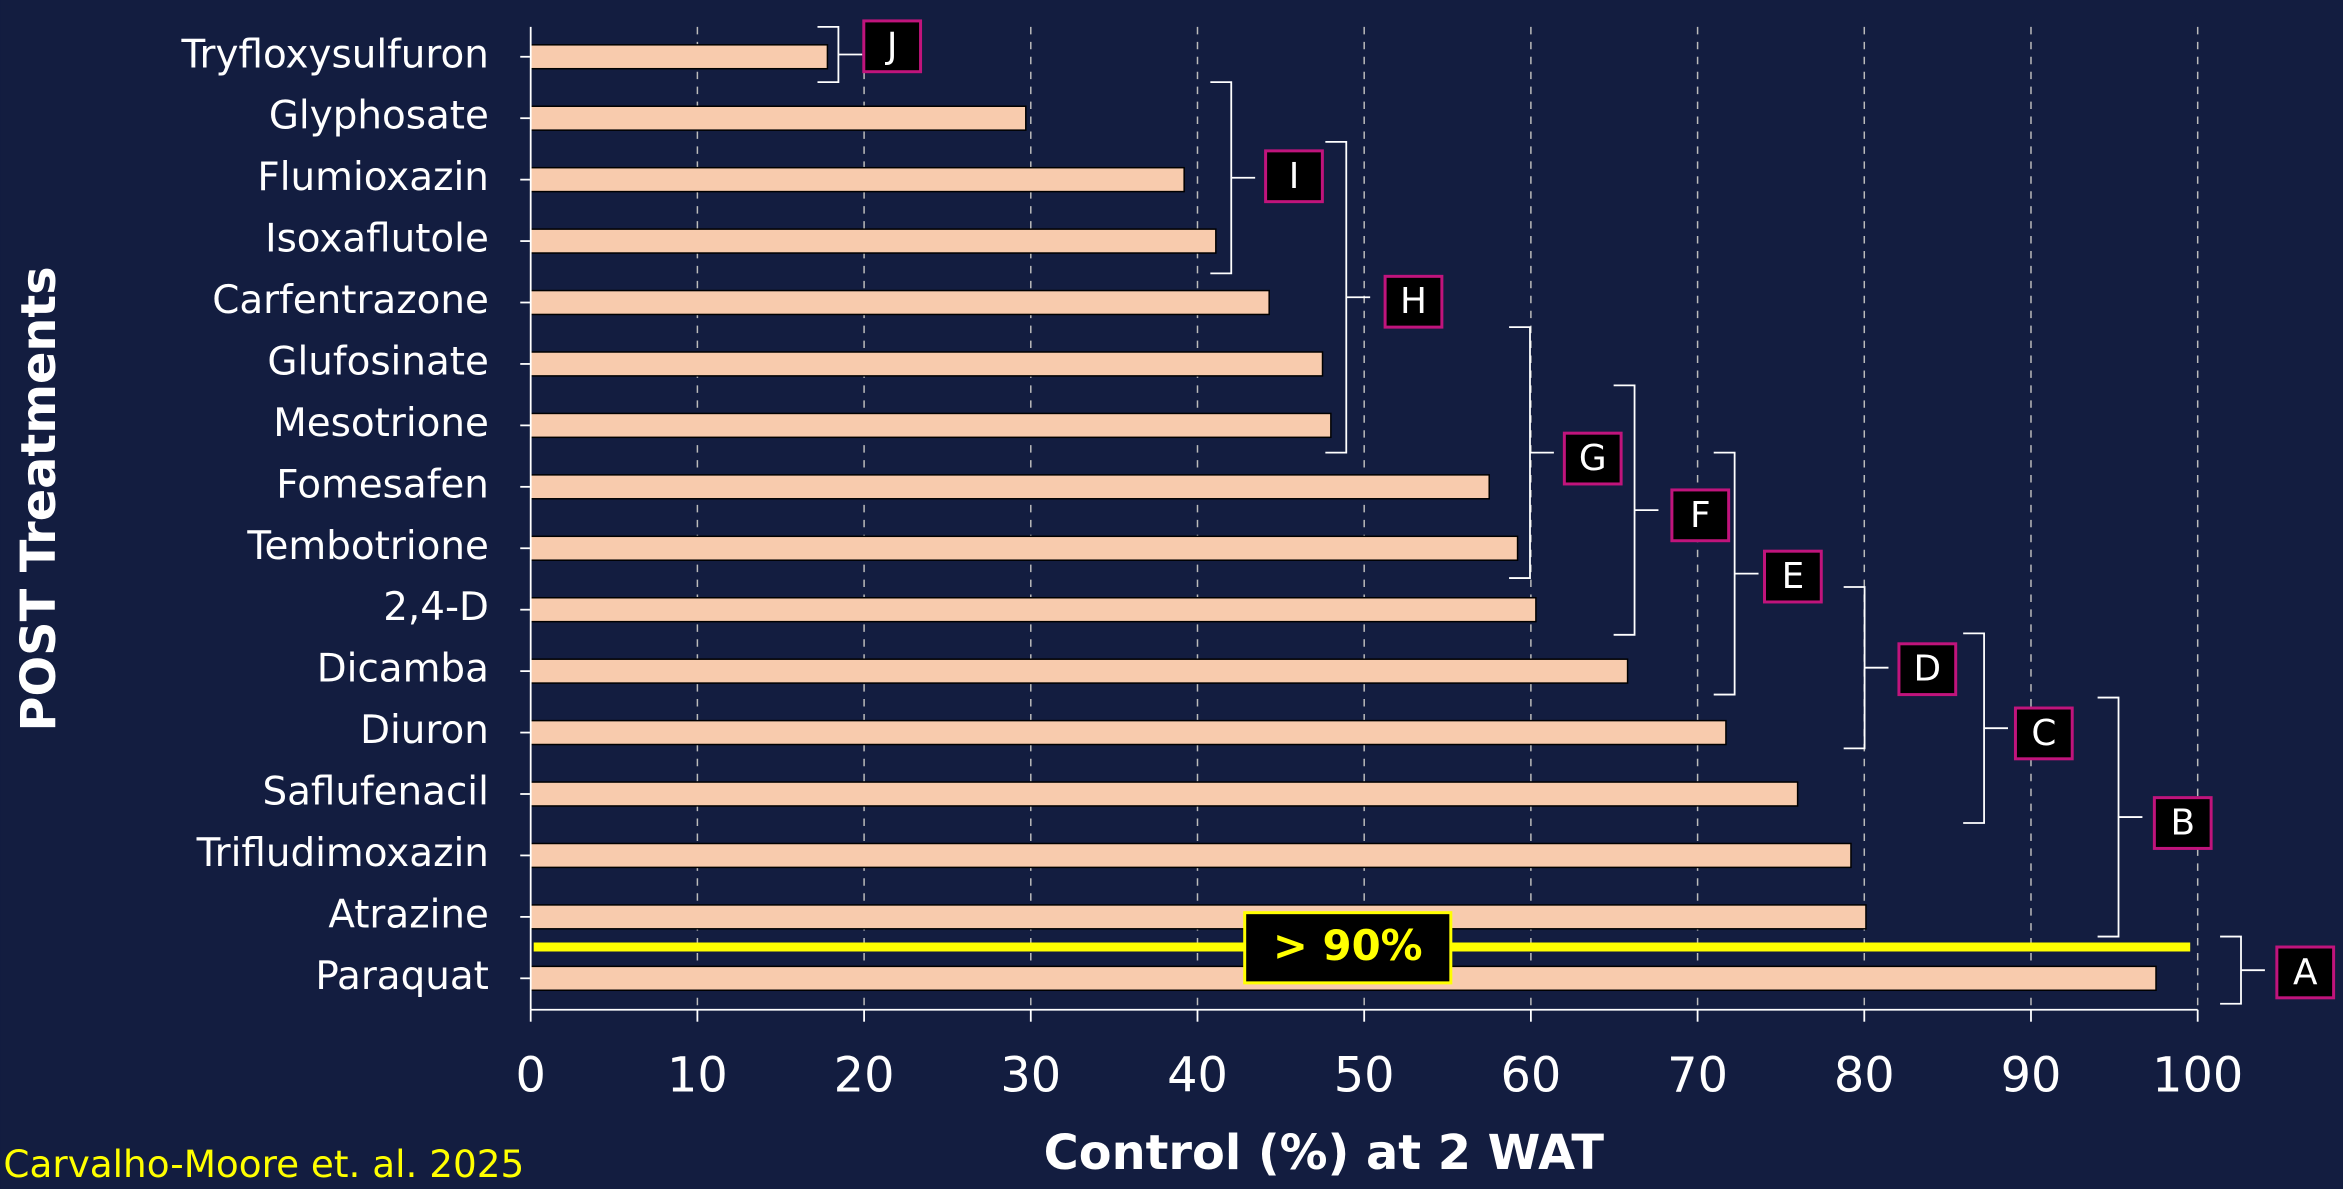  What do you see at coordinates (436, 607) in the screenshot?
I see `y-tick-label: 2,4-D` at bounding box center [436, 607].